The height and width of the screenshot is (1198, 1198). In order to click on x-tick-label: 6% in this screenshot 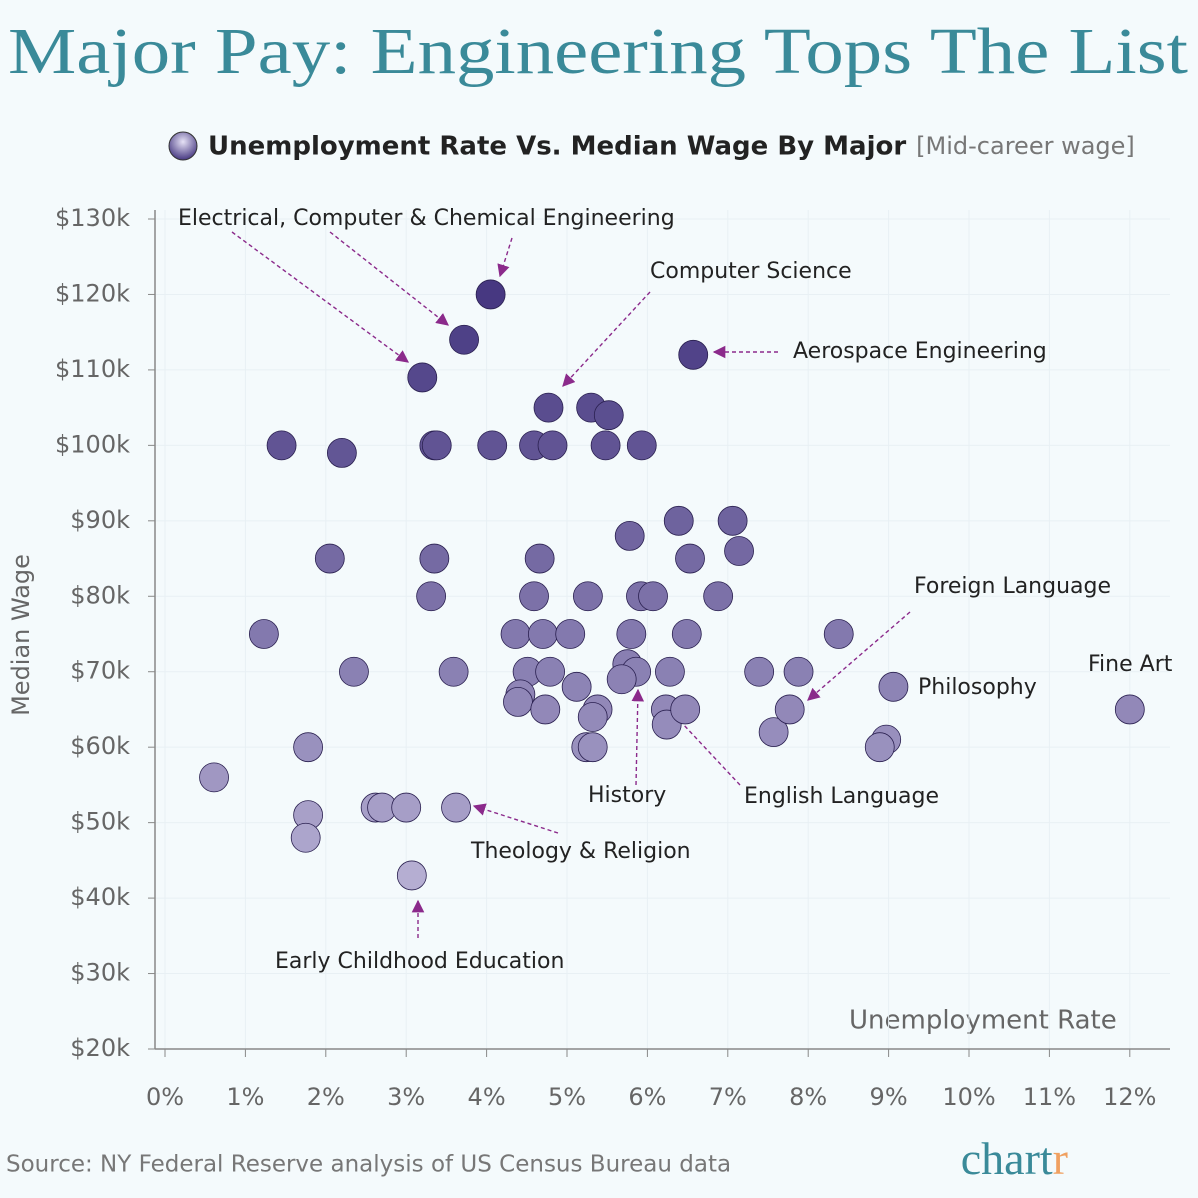, I will do `click(647, 1097)`.